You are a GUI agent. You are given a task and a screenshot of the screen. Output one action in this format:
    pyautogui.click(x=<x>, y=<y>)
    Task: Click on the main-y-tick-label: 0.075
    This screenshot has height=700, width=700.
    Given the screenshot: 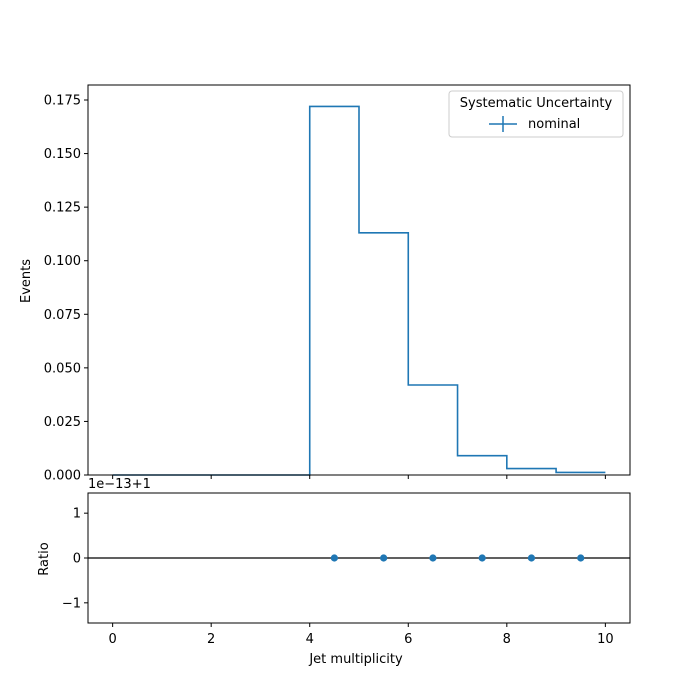 What is the action you would take?
    pyautogui.click(x=62, y=315)
    